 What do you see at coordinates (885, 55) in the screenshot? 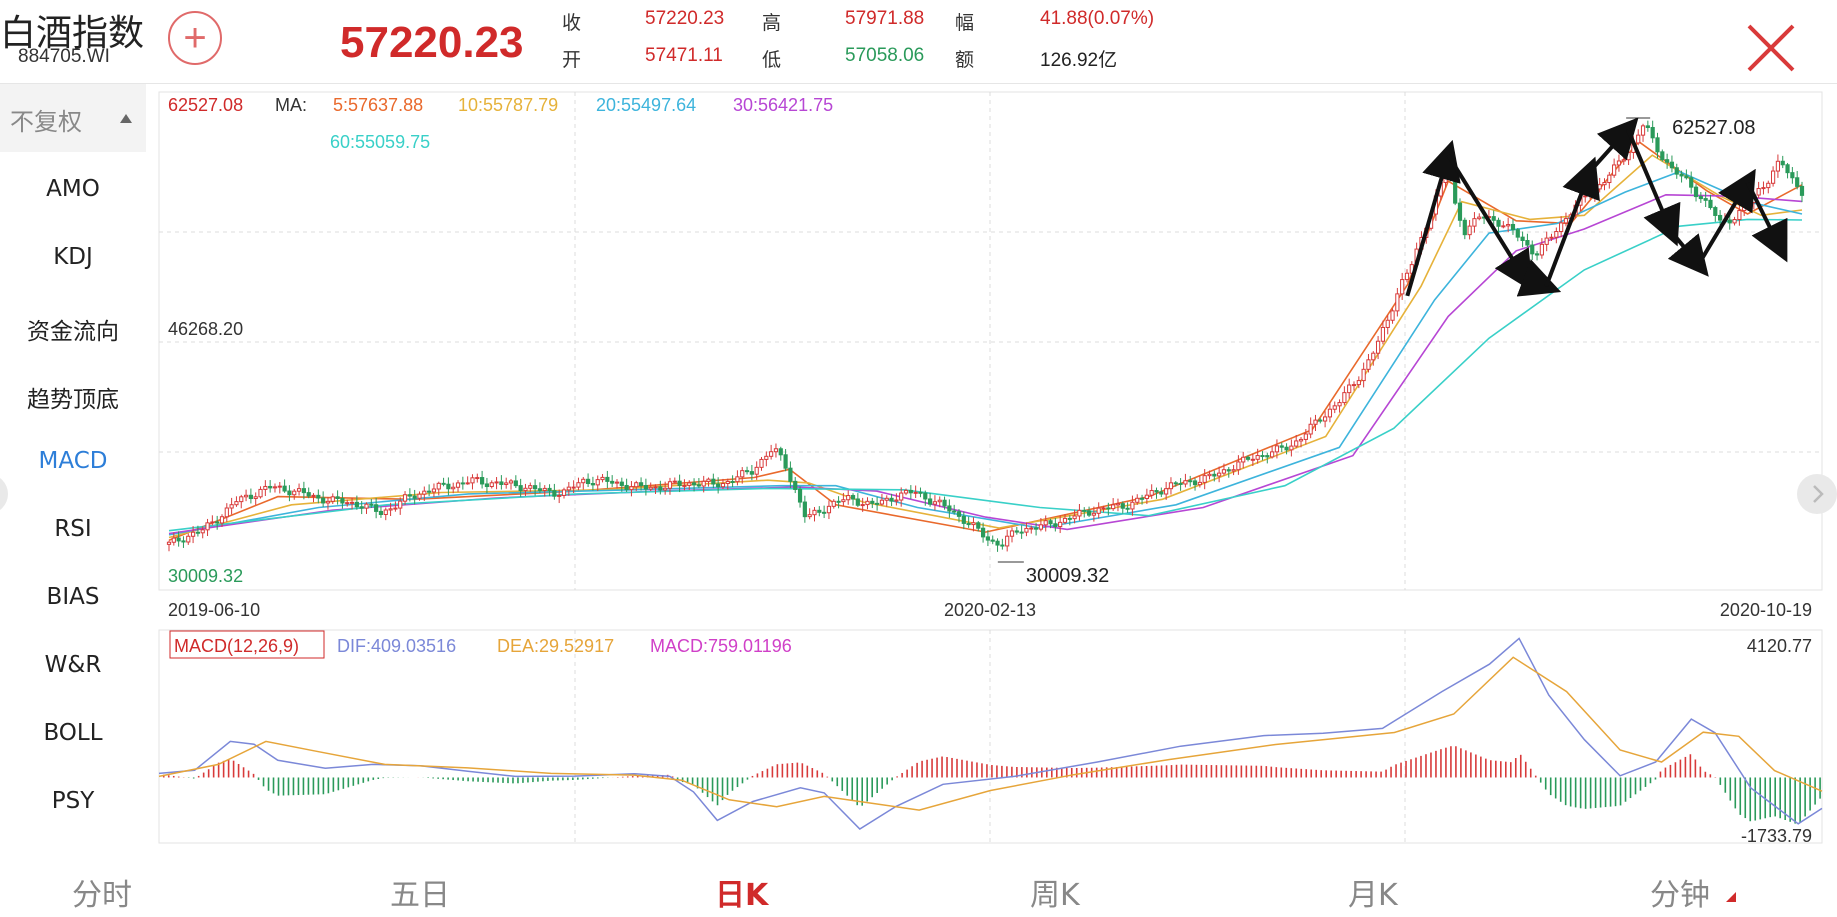
I see `stat-value: 57058.06` at bounding box center [885, 55].